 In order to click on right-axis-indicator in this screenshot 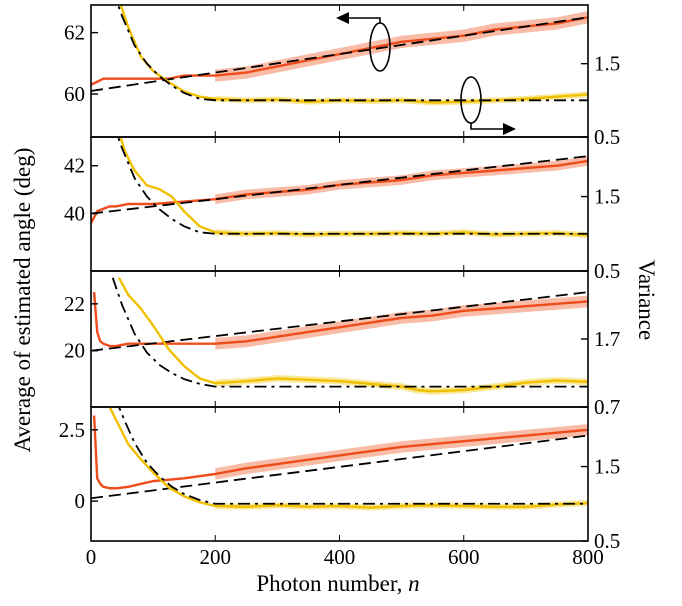, I will do `click(488, 105)`.